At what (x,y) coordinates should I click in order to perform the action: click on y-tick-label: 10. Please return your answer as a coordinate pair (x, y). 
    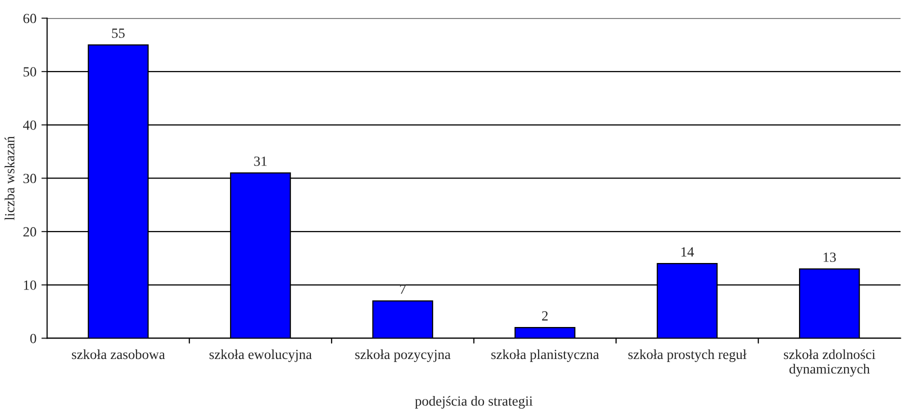
    Looking at the image, I should click on (30, 285).